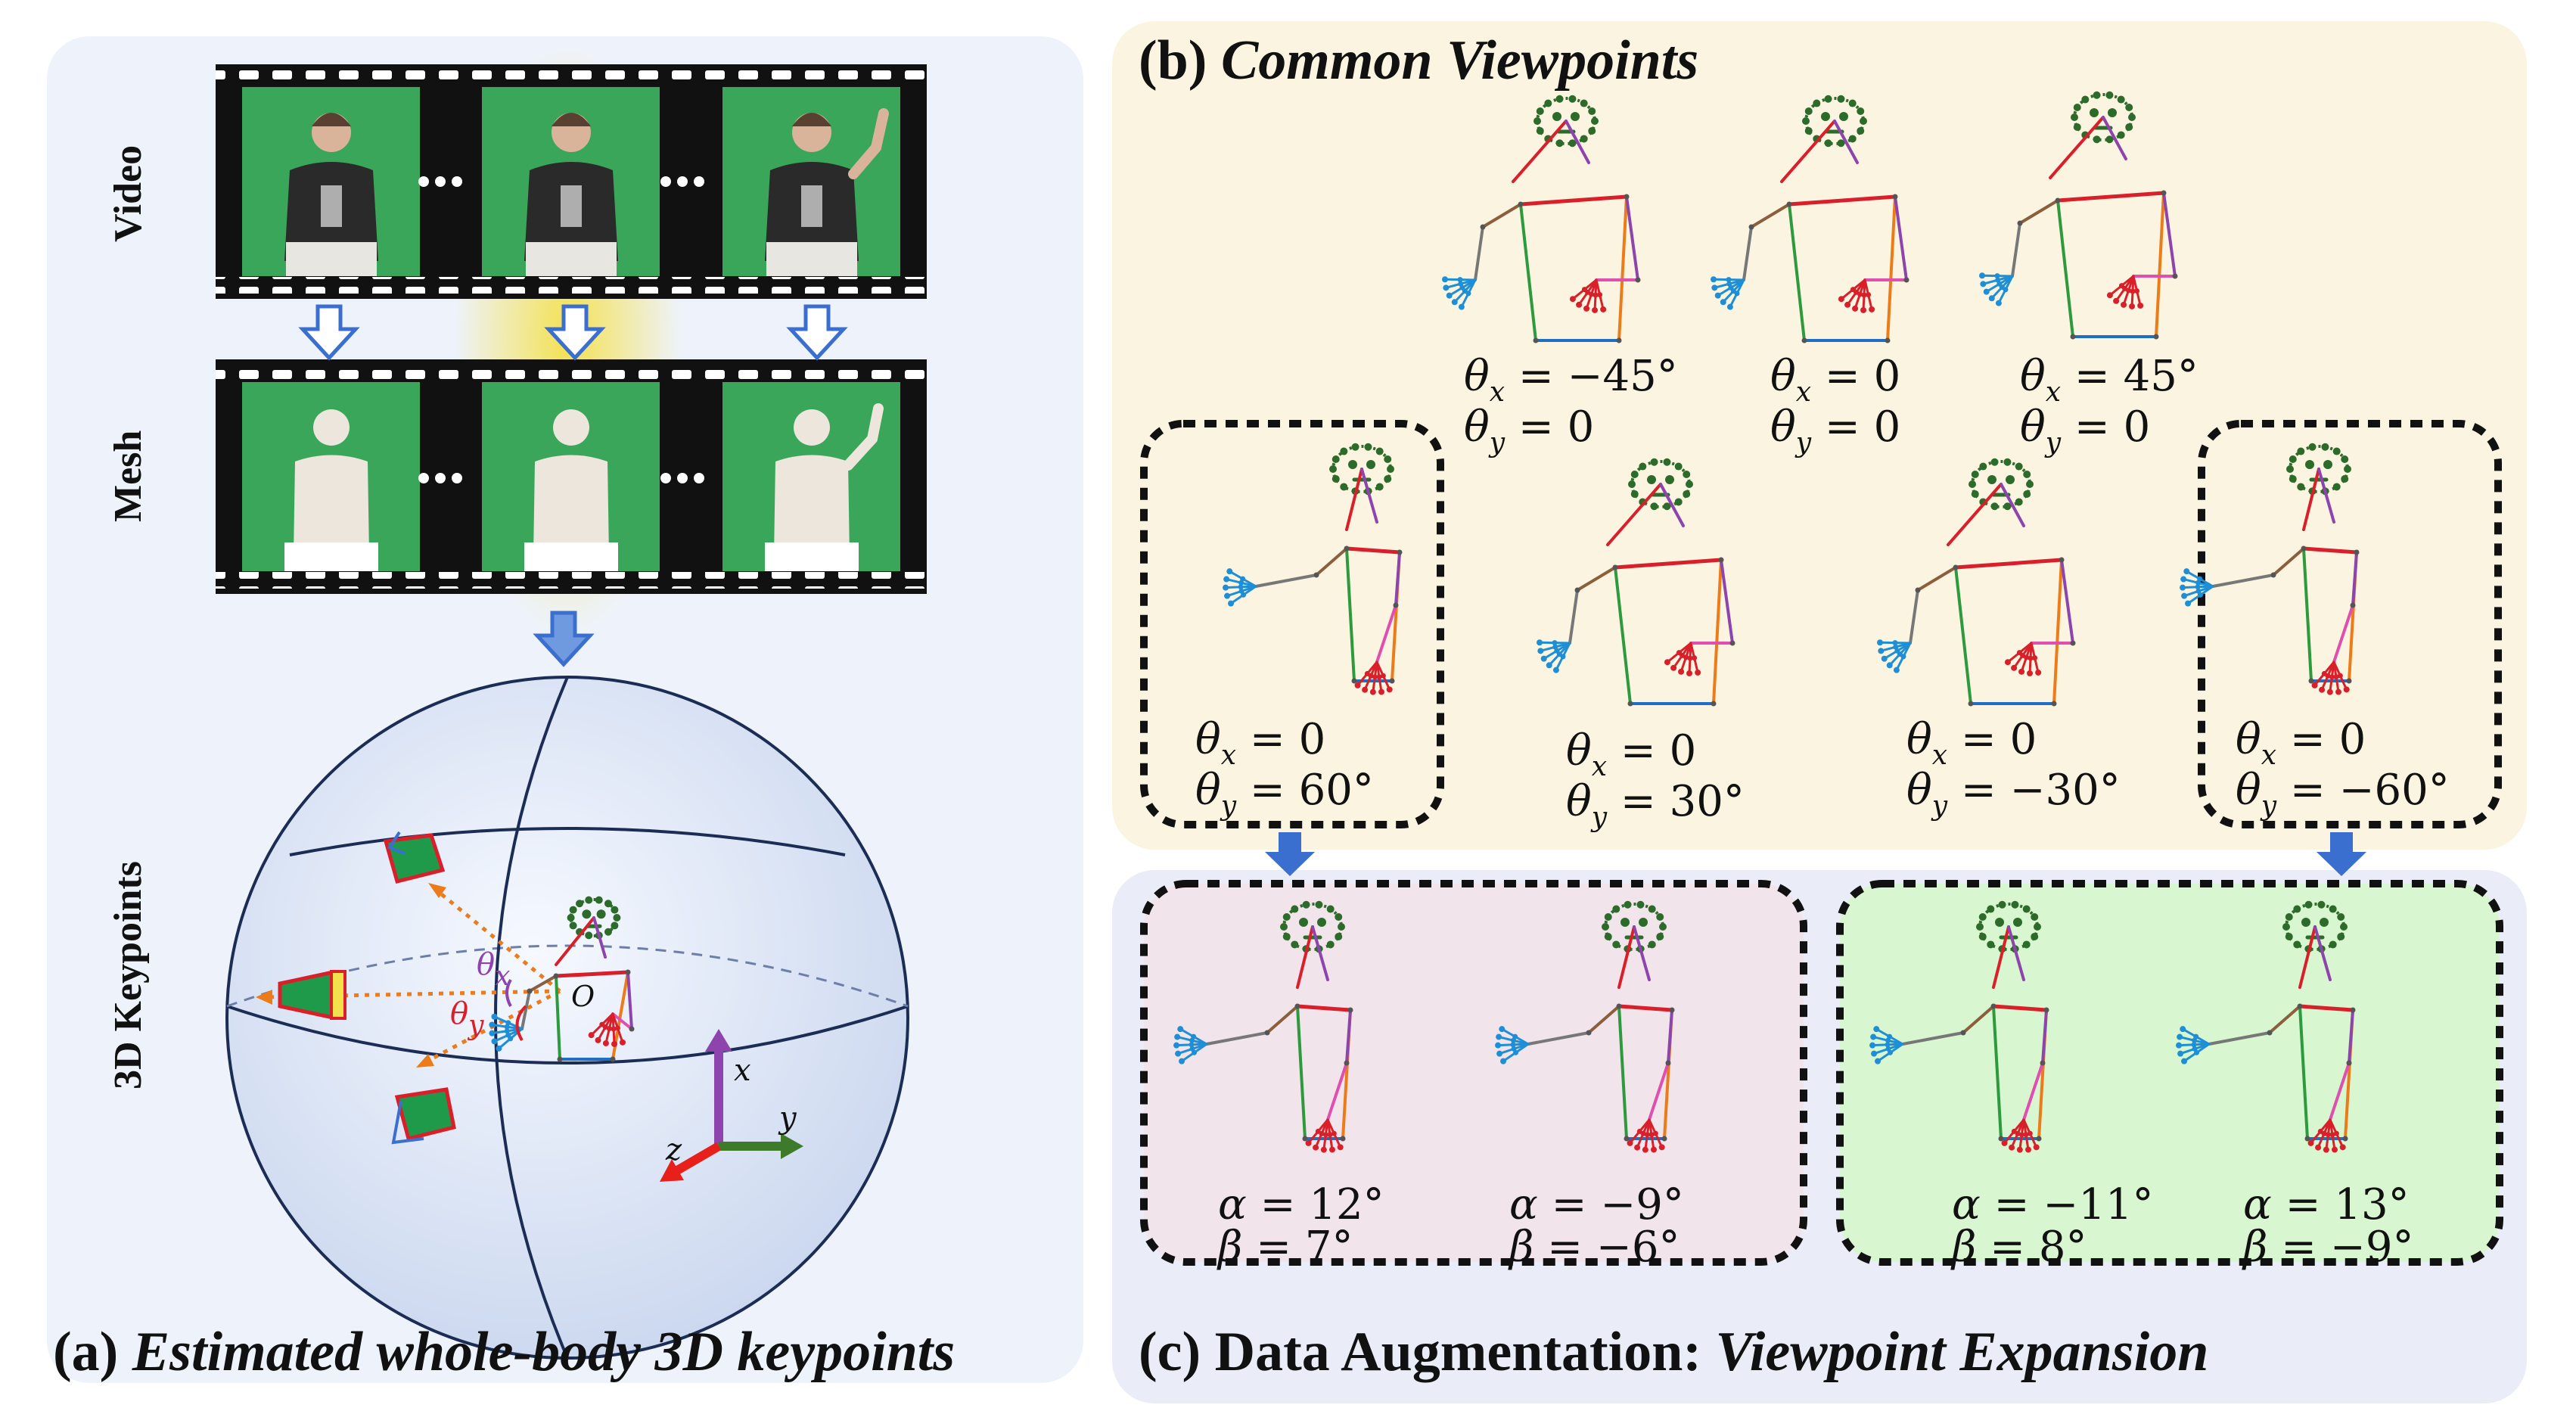 The height and width of the screenshot is (1411, 2576). I want to click on camera-icons, so click(367, 988).